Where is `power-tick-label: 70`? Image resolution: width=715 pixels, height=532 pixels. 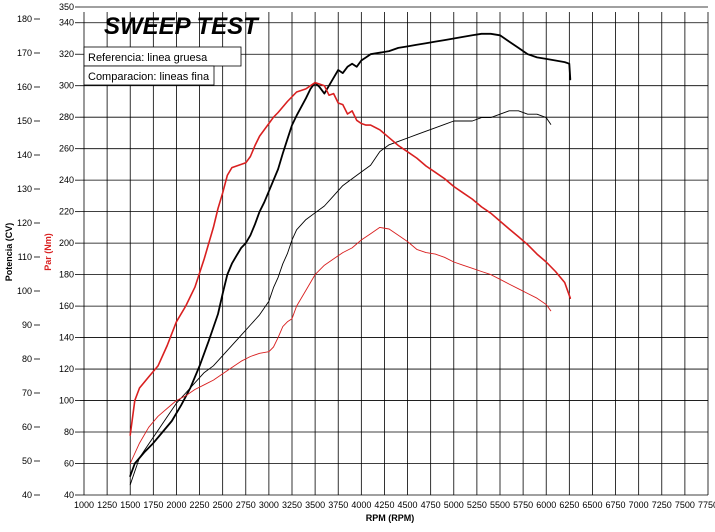 power-tick-label: 70 is located at coordinates (27, 393).